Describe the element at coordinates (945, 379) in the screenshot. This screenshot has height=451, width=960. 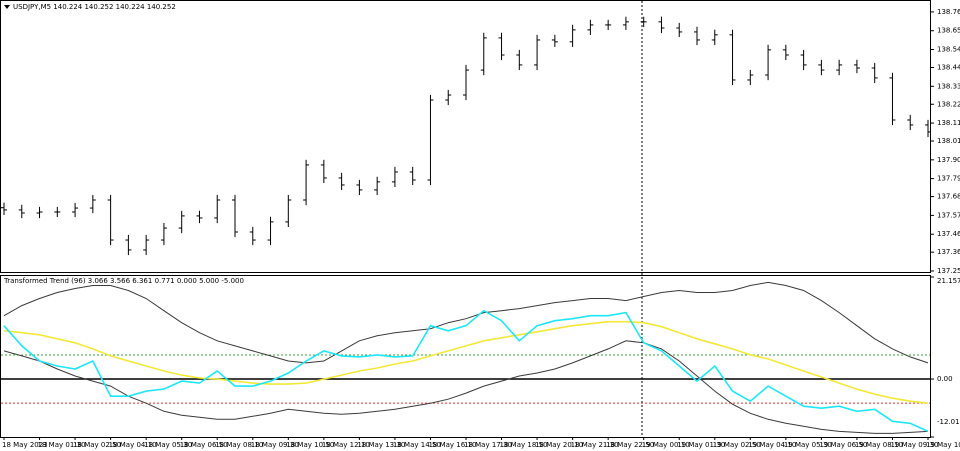
I see `y-tick-label: 0.00` at that location.